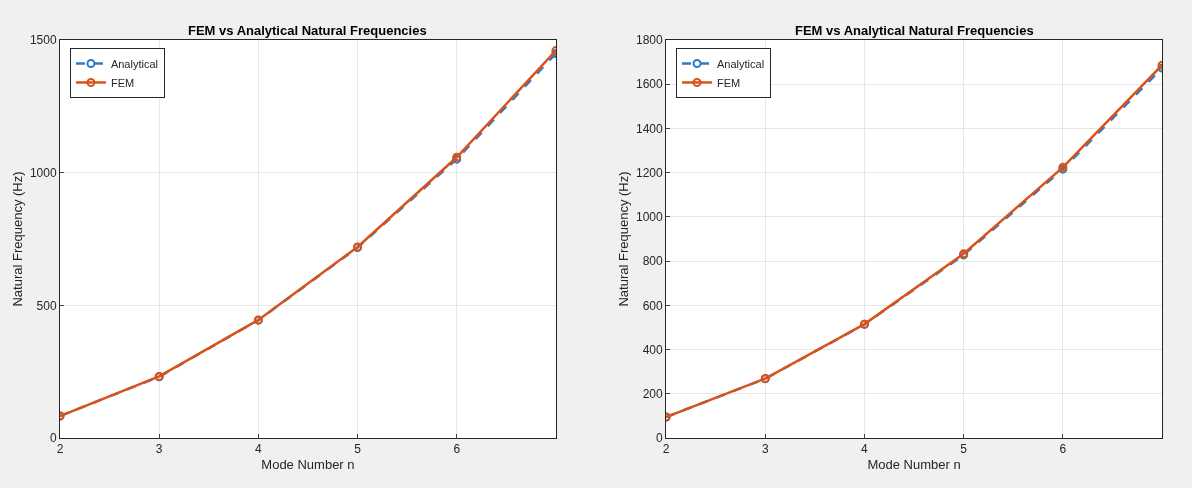  Describe the element at coordinates (653, 349) in the screenshot. I see `y-tick-label: 400` at that location.